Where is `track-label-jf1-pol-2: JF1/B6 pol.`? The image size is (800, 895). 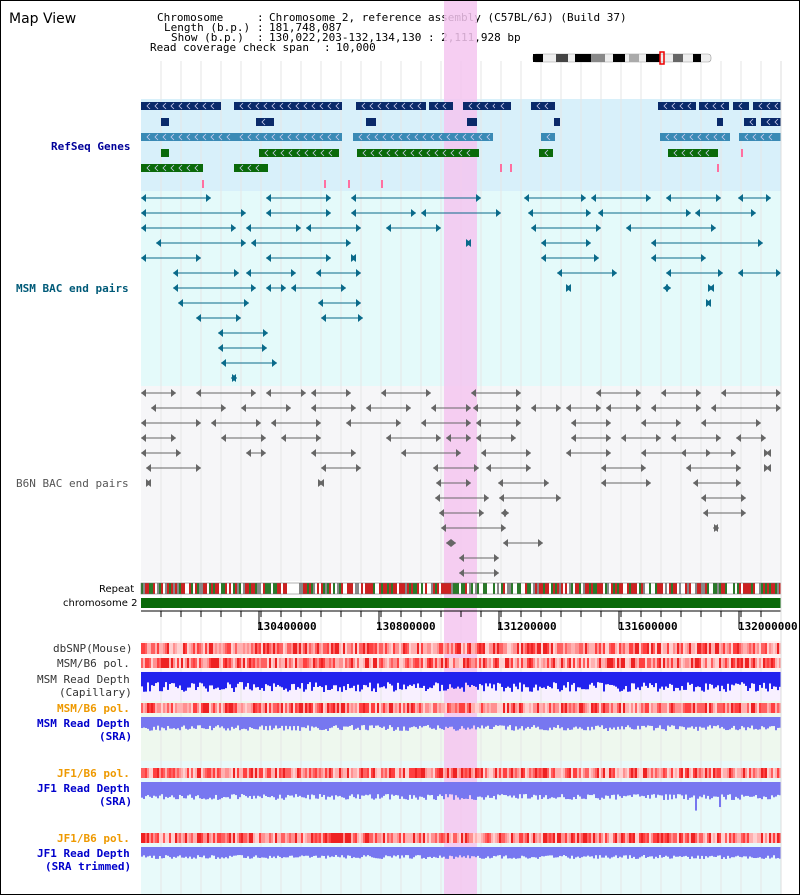
track-label-jf1-pol-2: JF1/B6 pol. is located at coordinates (93, 838).